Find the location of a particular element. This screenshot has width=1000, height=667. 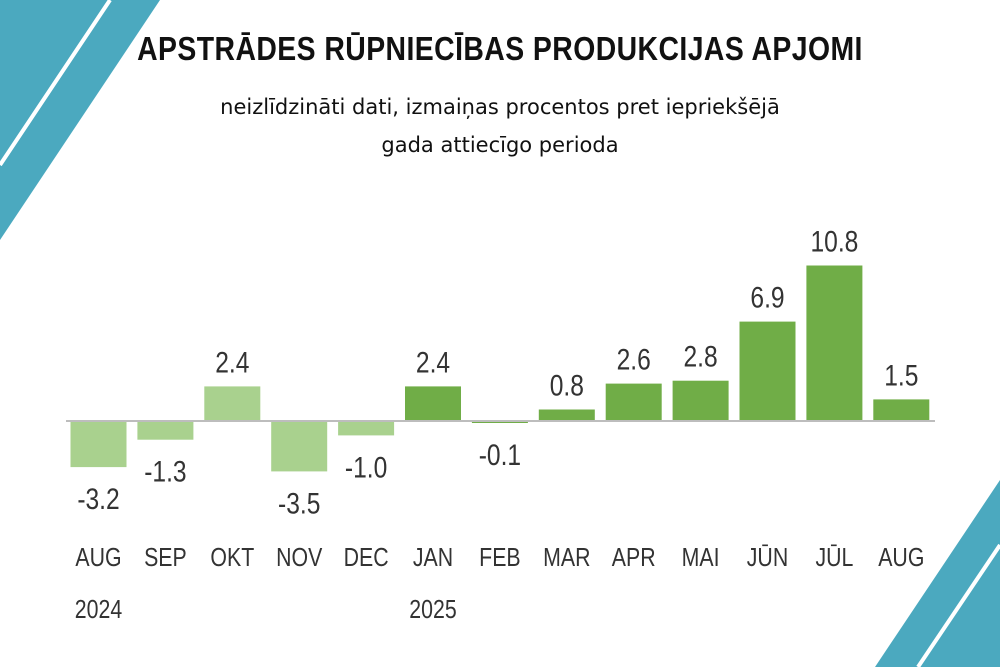

year-label-5: 2025 is located at coordinates (432, 610).